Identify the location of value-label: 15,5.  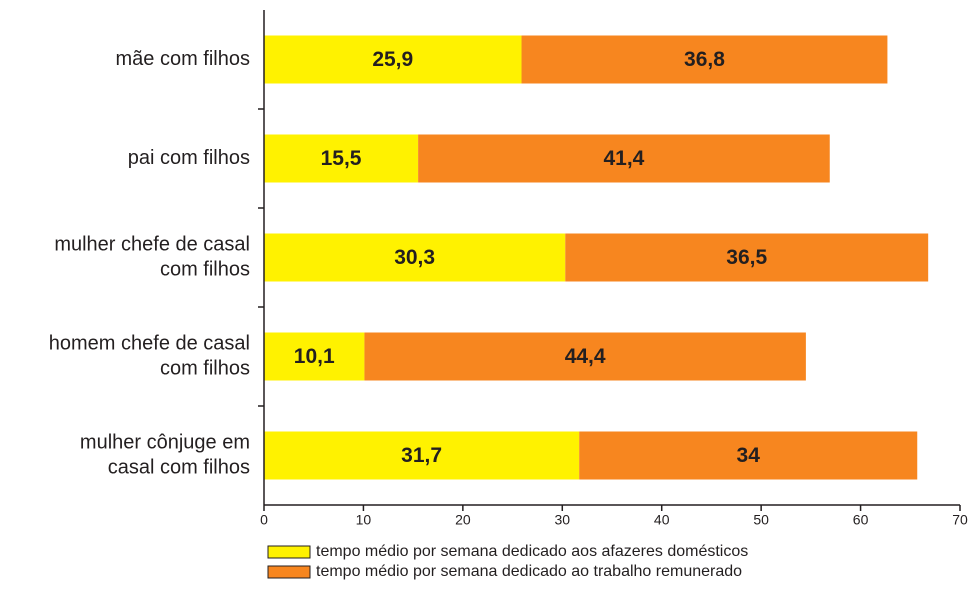
(341, 158).